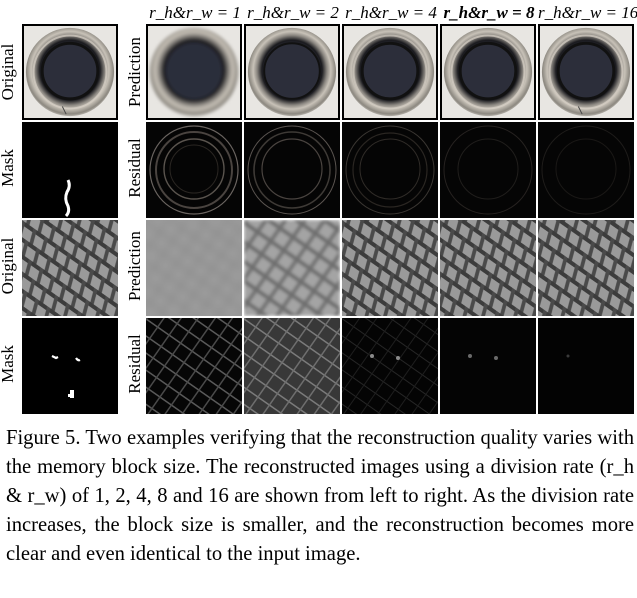  What do you see at coordinates (8, 72) in the screenshot?
I see `left-label-original-1: Original` at bounding box center [8, 72].